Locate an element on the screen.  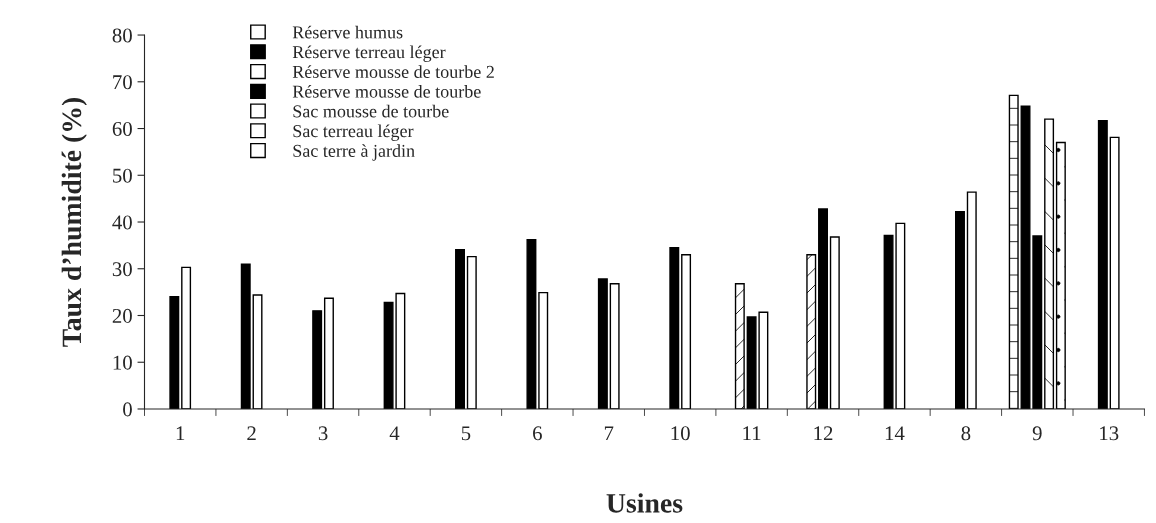
legend-label: Sac terre à jardin is located at coordinates (354, 152).